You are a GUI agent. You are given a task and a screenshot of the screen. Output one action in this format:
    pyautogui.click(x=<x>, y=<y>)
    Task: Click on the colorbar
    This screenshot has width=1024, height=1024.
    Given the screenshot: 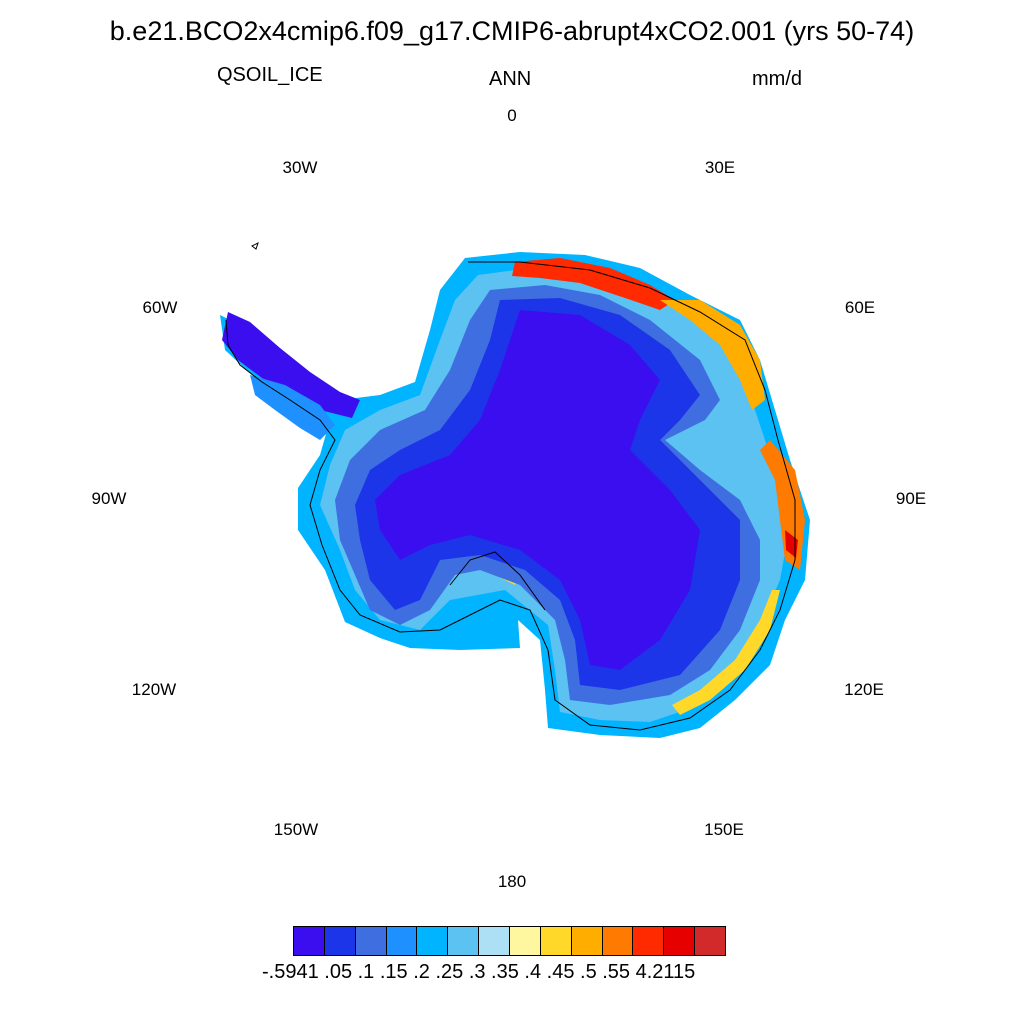 What is the action you would take?
    pyautogui.click(x=509, y=941)
    